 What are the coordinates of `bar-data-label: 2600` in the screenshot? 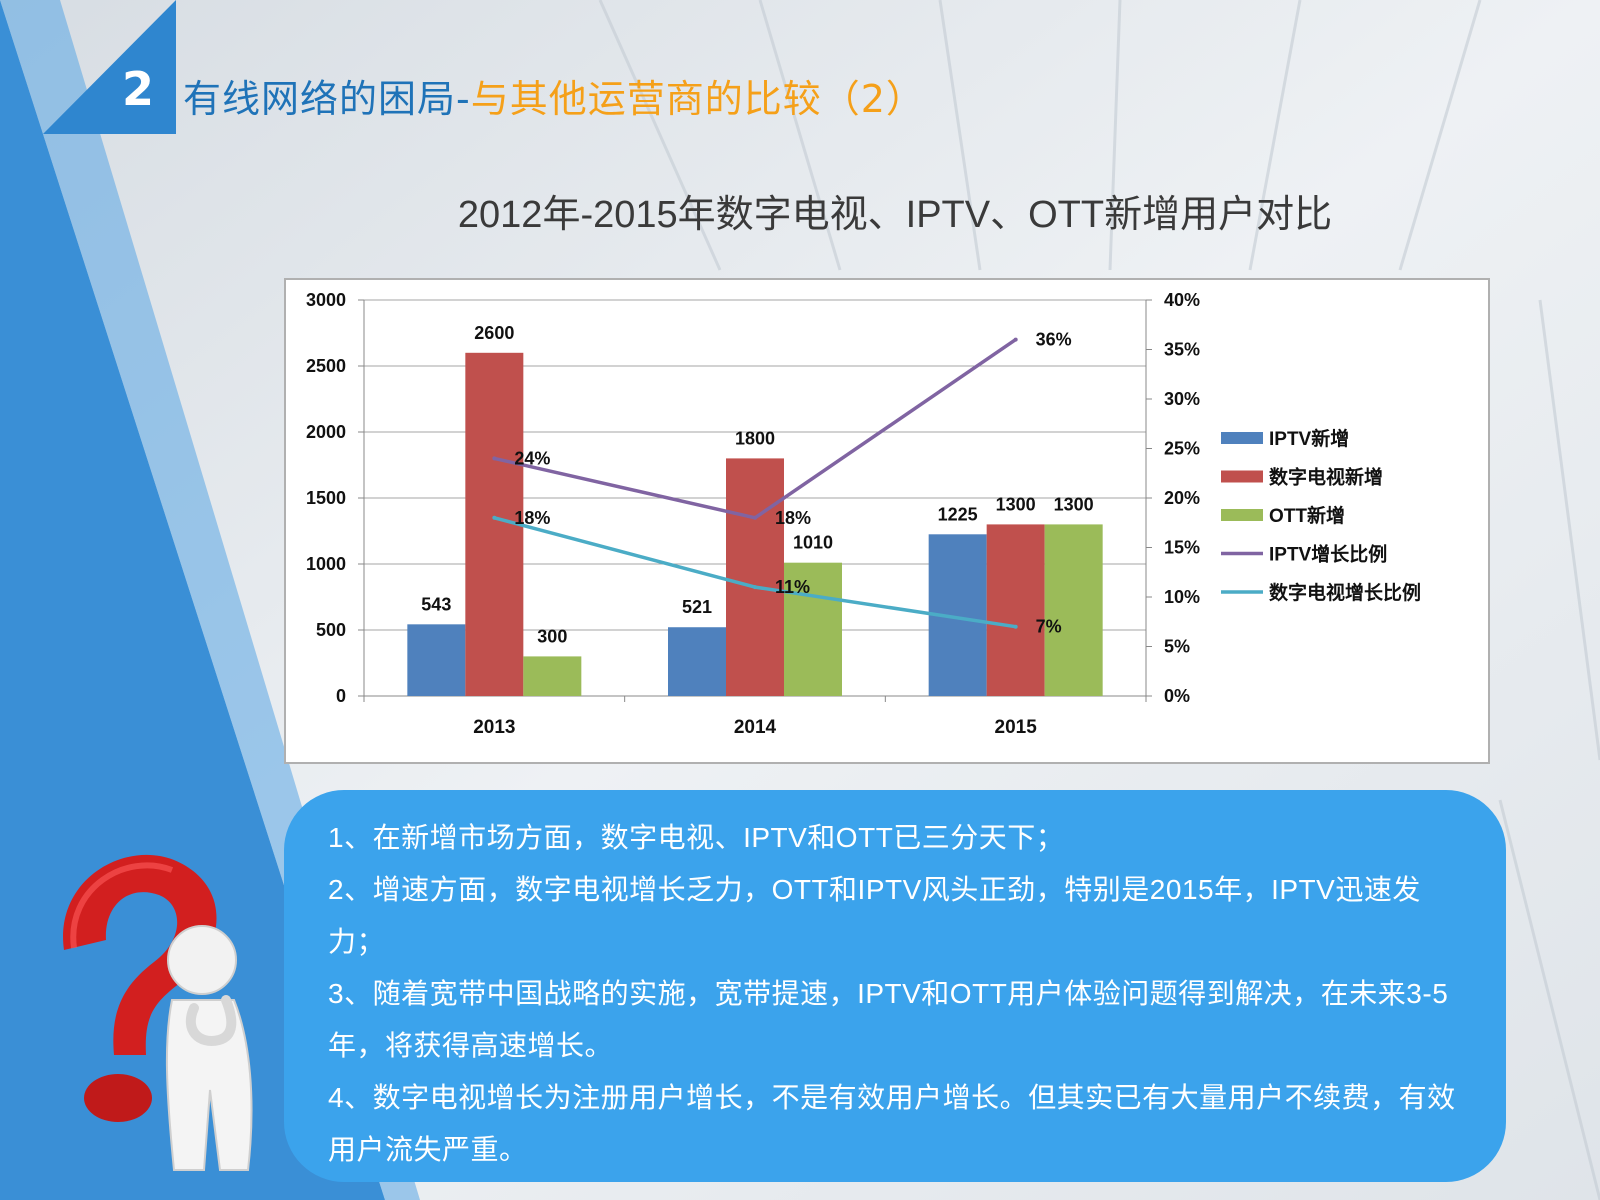 It's located at (494, 333).